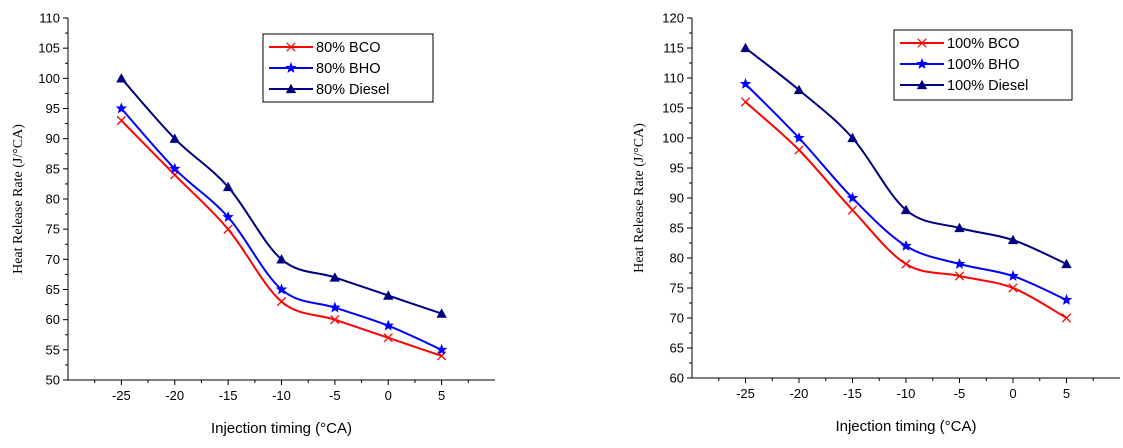  I want to click on y-tick-label: 50, so click(53, 380).